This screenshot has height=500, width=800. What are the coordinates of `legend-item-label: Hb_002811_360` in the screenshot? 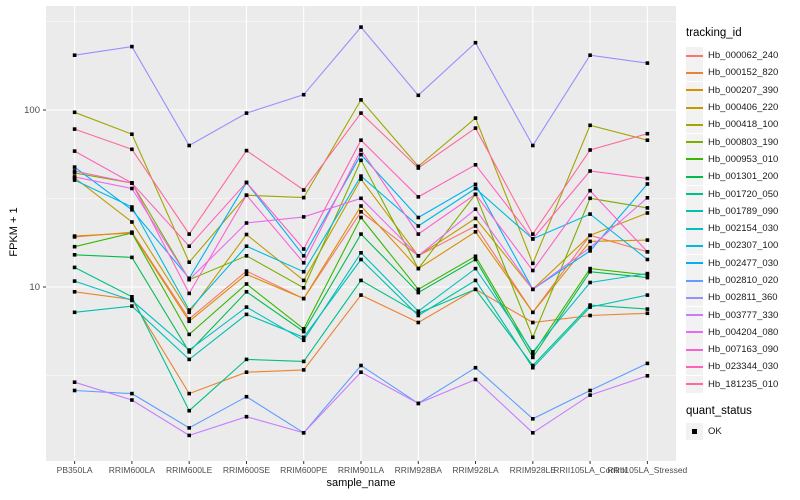 It's located at (743, 298).